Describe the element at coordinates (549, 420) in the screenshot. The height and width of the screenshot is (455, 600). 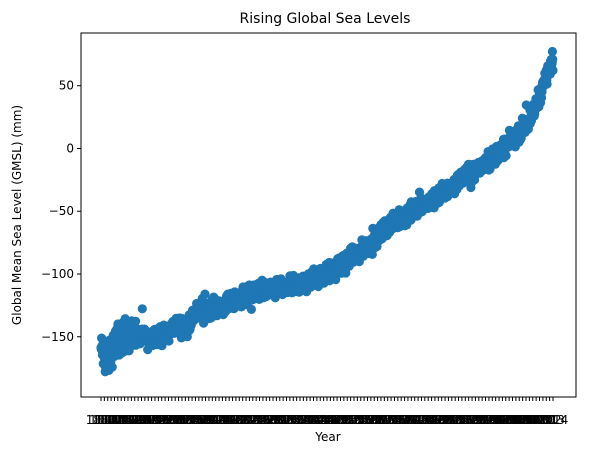
I see `x-tick-label: 2013` at that location.